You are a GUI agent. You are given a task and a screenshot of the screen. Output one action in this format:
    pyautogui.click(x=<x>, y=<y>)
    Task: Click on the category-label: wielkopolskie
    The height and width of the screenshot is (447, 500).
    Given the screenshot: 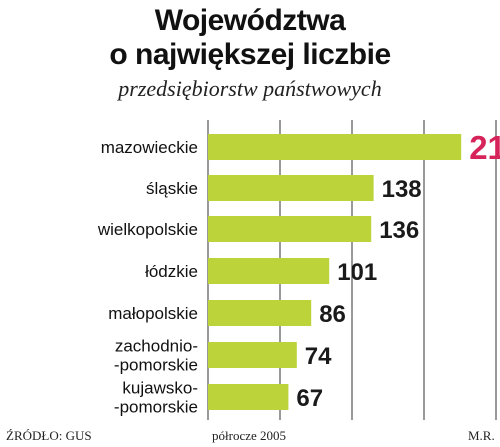 What is the action you would take?
    pyautogui.click(x=147, y=229)
    